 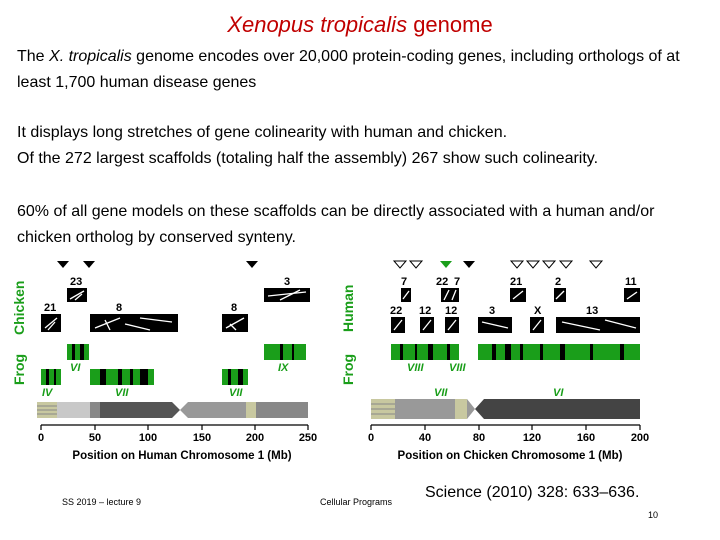 I want to click on right-axis, so click(x=505, y=427).